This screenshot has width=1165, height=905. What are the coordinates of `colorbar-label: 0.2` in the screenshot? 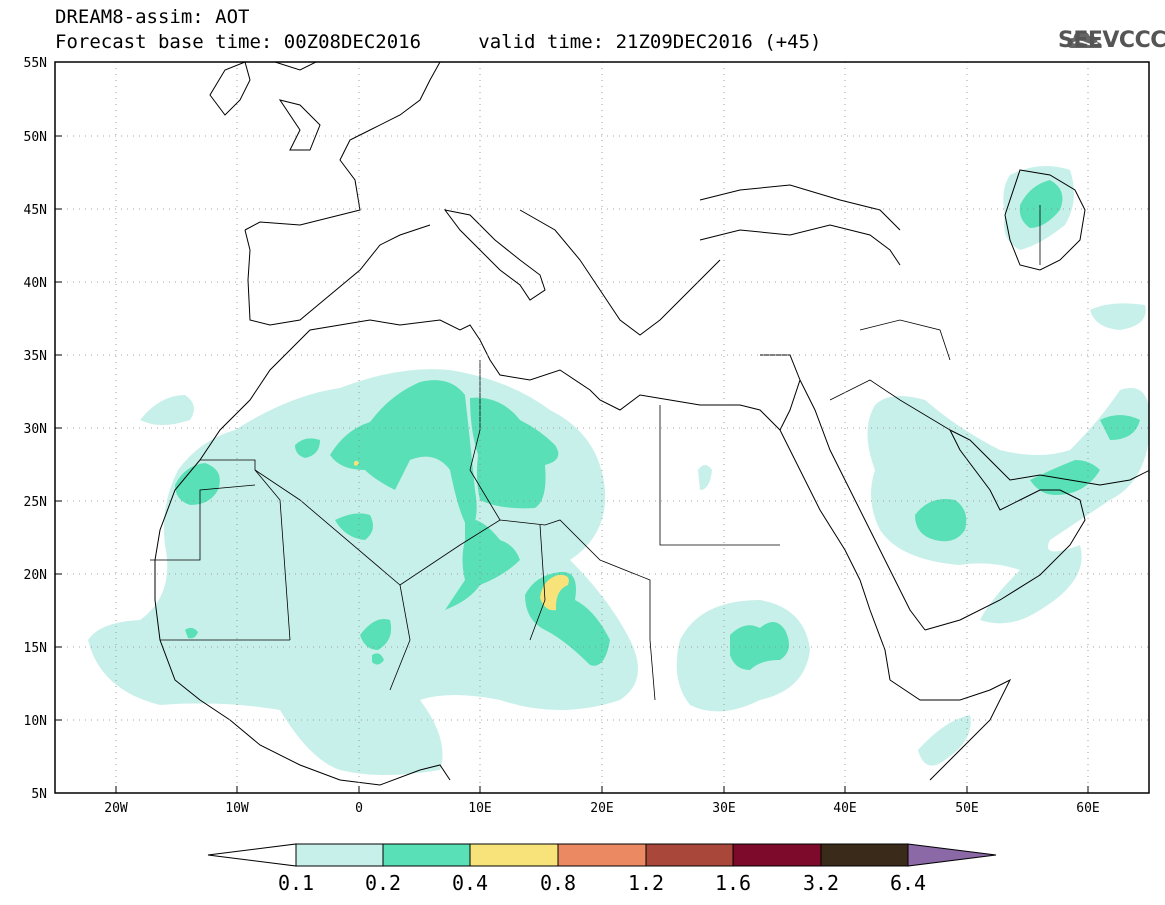 It's located at (383, 883).